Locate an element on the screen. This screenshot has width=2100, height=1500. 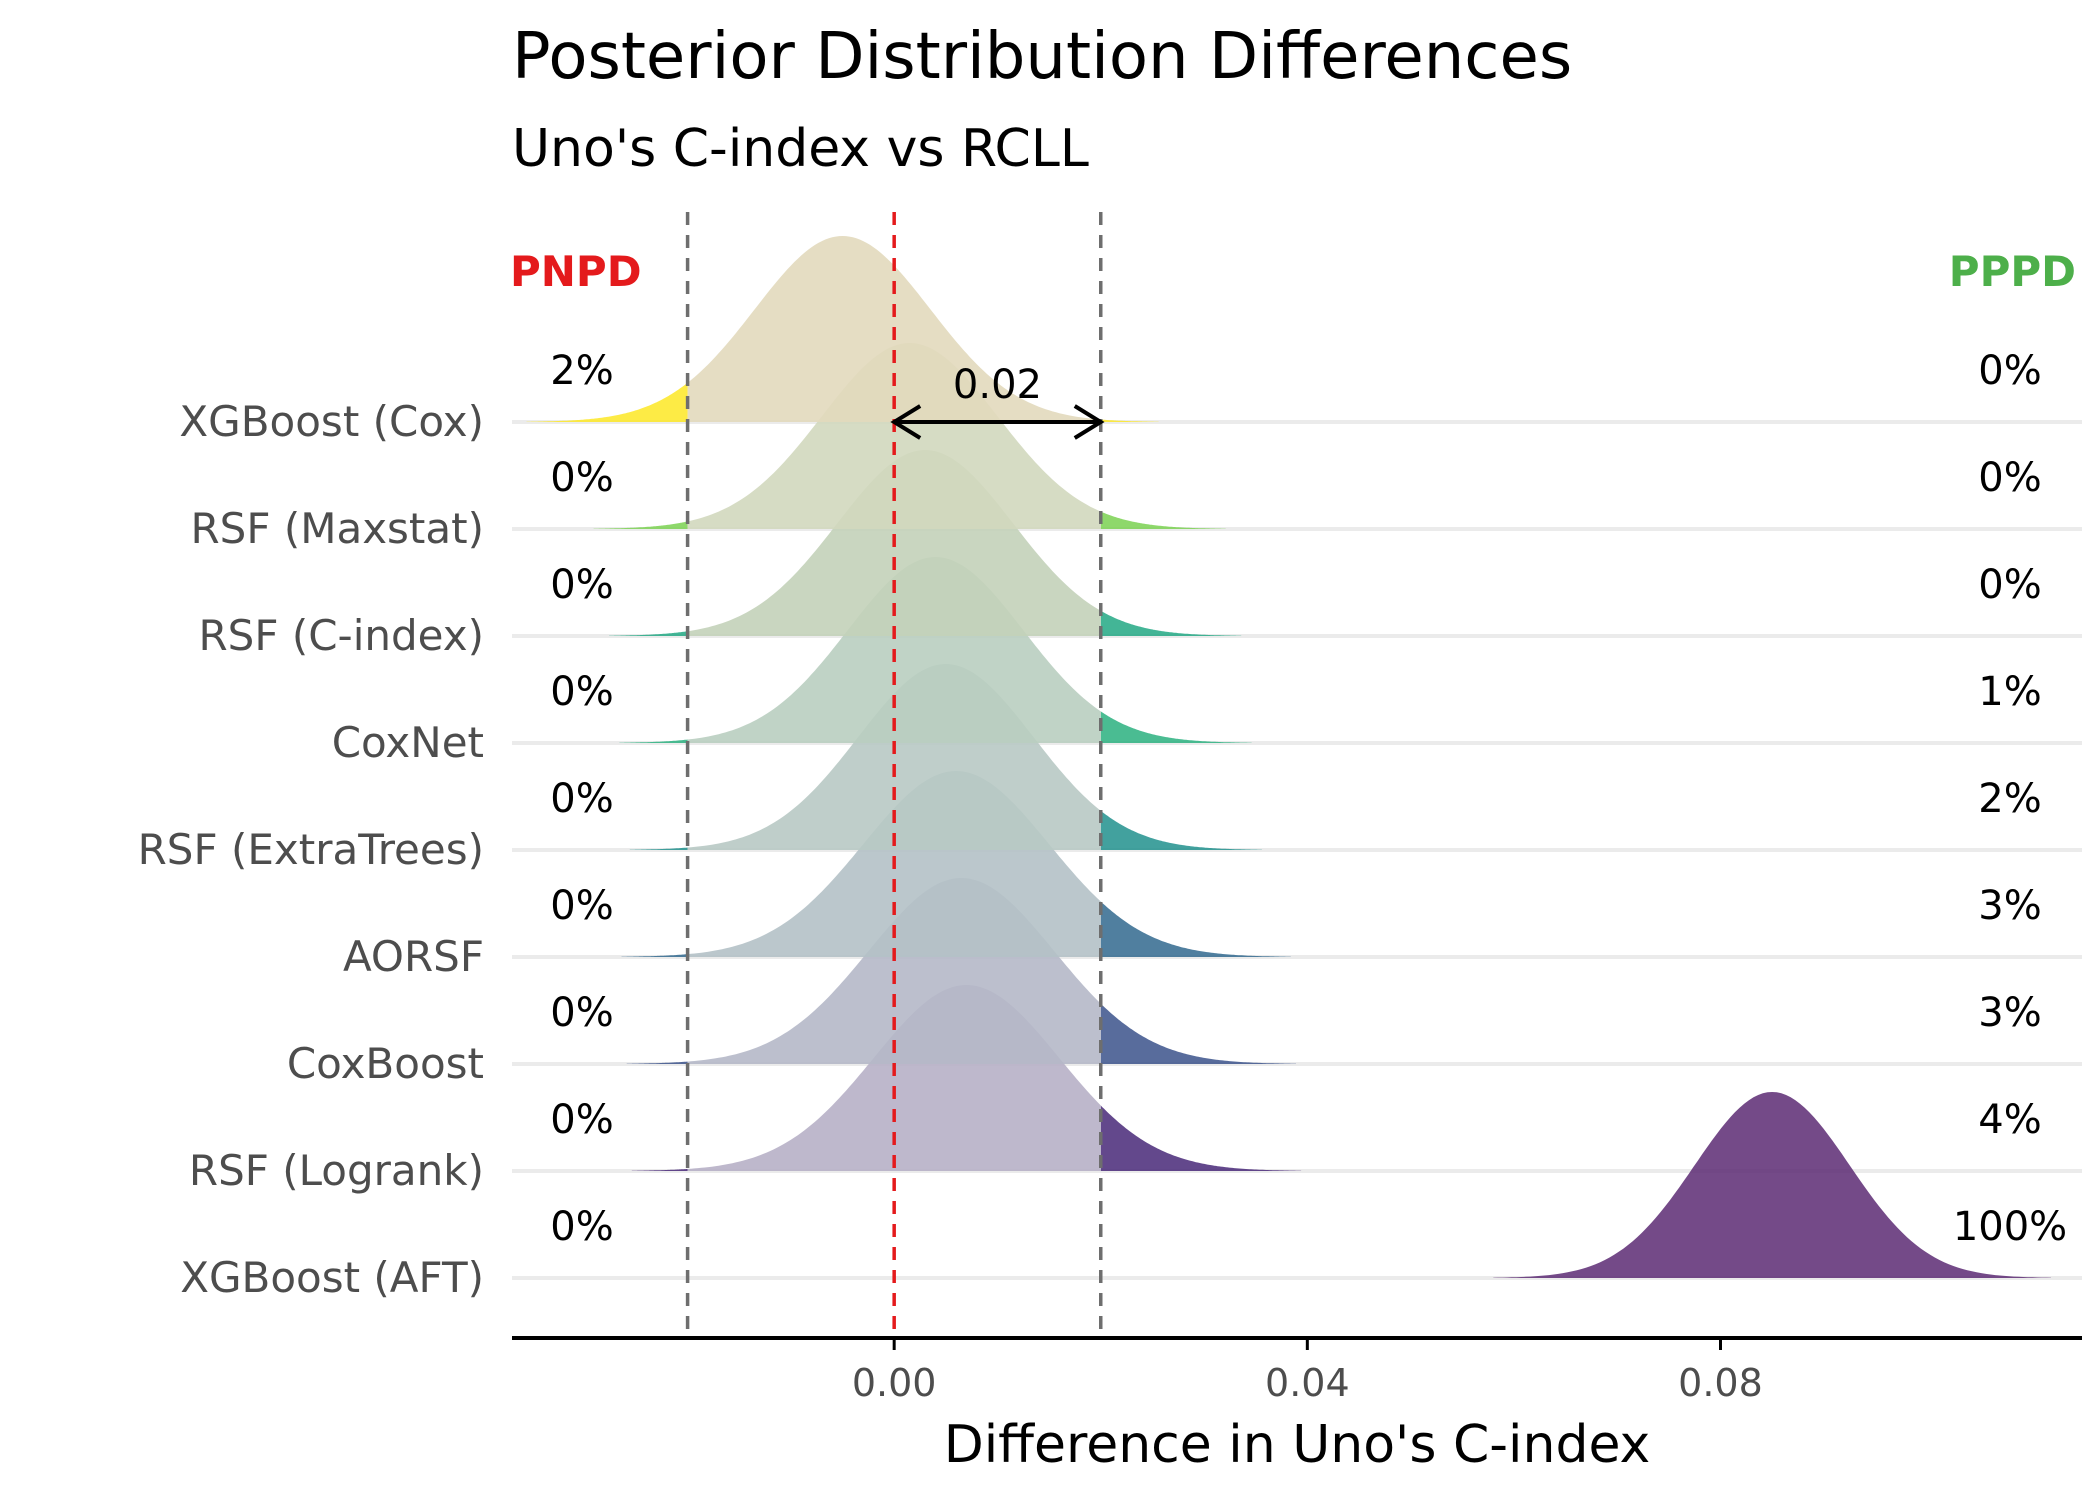
y-tick-label: XGBoost (Cox) is located at coordinates (331, 421).